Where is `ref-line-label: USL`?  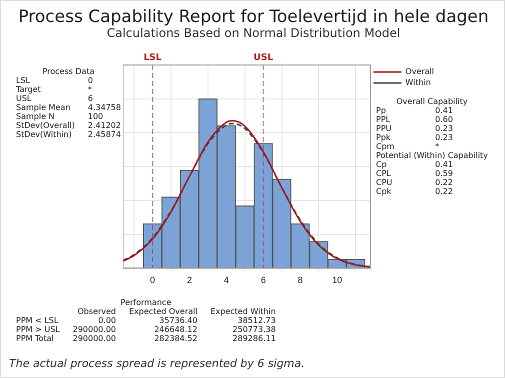 ref-line-label: USL is located at coordinates (264, 57).